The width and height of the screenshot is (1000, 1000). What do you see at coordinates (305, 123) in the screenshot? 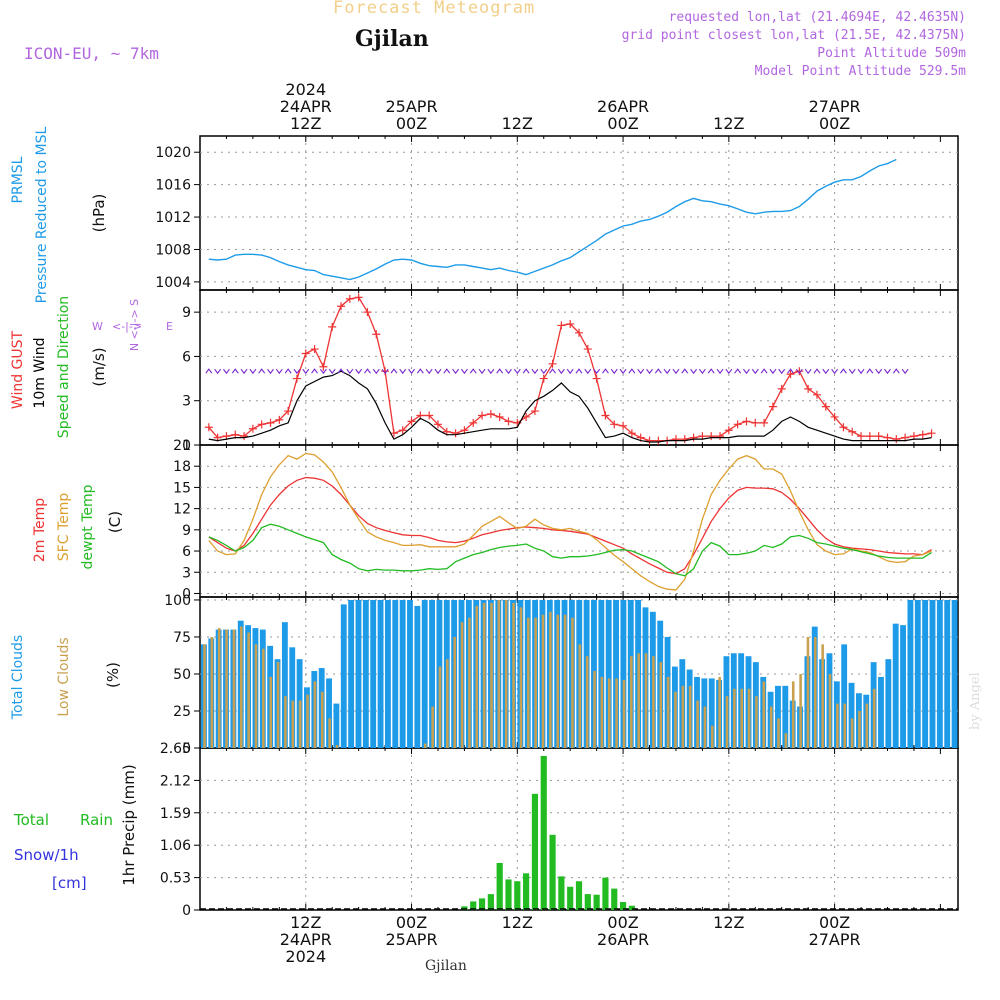
I see `top-time-label: 12Z` at bounding box center [305, 123].